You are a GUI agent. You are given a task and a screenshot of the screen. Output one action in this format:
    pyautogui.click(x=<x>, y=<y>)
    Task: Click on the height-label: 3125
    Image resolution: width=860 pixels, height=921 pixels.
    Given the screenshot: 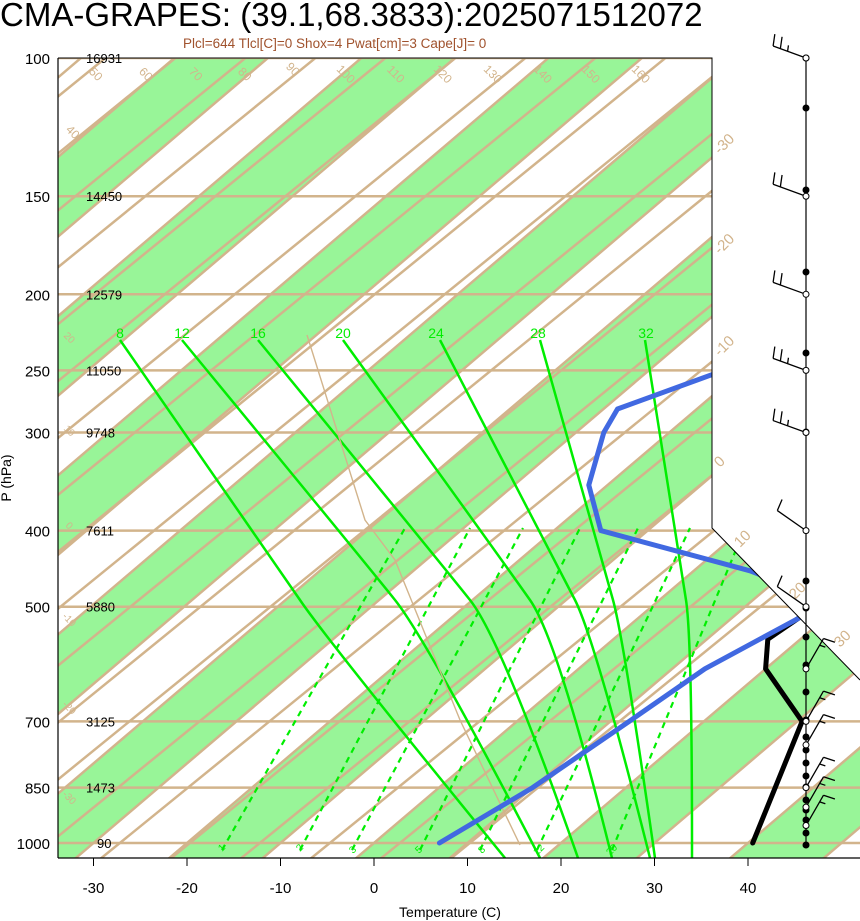 What is the action you would take?
    pyautogui.click(x=100, y=721)
    